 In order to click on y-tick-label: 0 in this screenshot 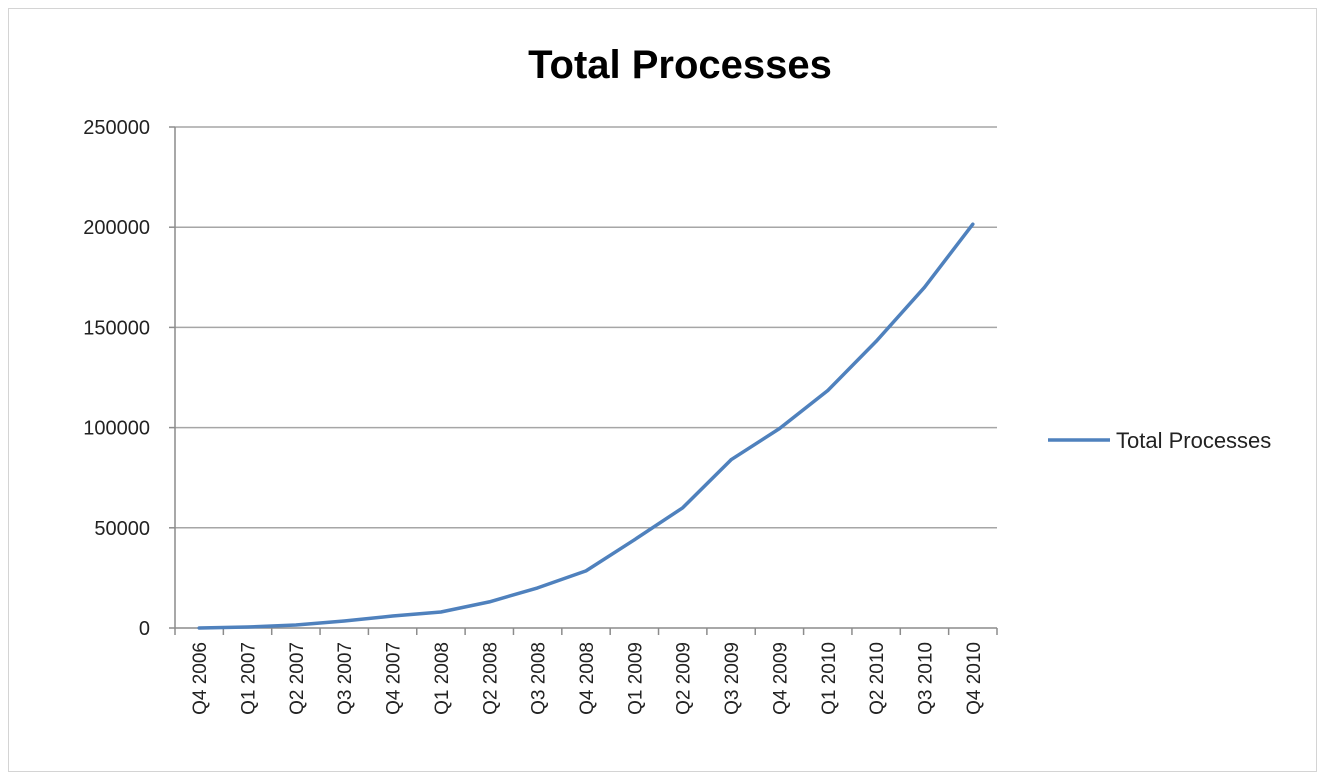, I will do `click(144, 629)`.